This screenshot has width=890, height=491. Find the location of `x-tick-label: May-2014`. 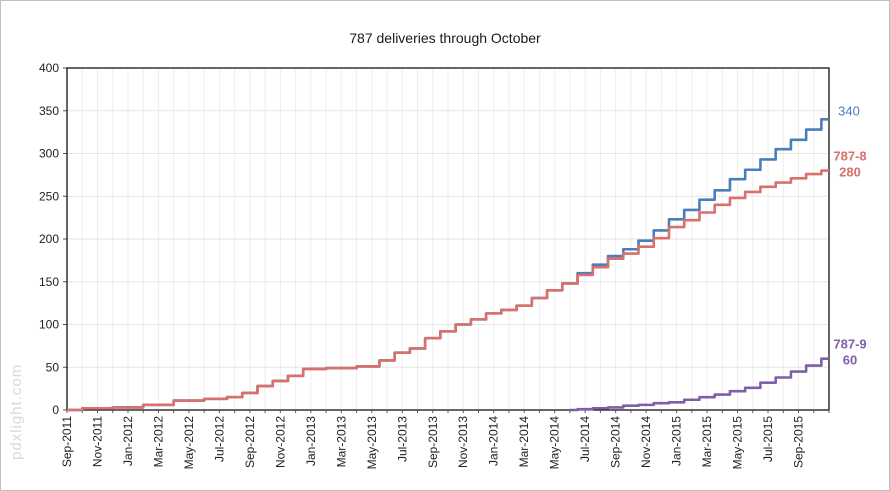

x-tick-label: May-2014 is located at coordinates (555, 443).